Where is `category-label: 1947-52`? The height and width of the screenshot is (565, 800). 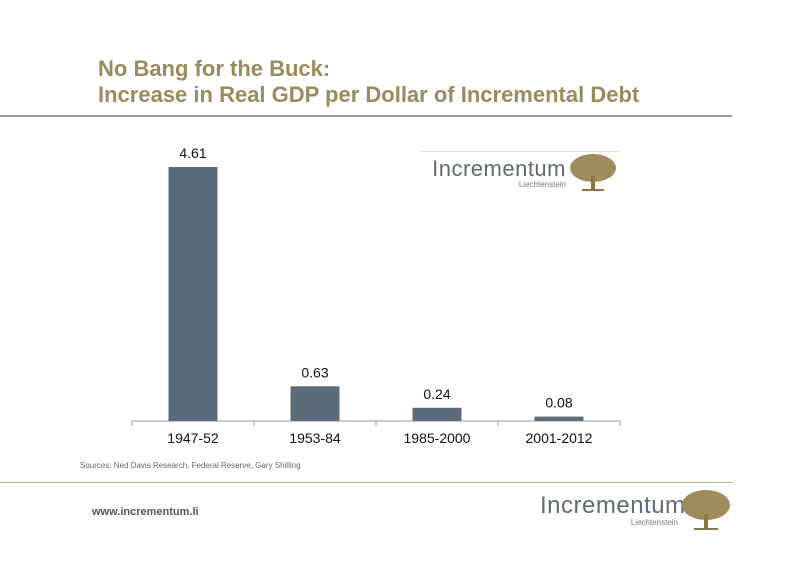
category-label: 1947-52 is located at coordinates (193, 438).